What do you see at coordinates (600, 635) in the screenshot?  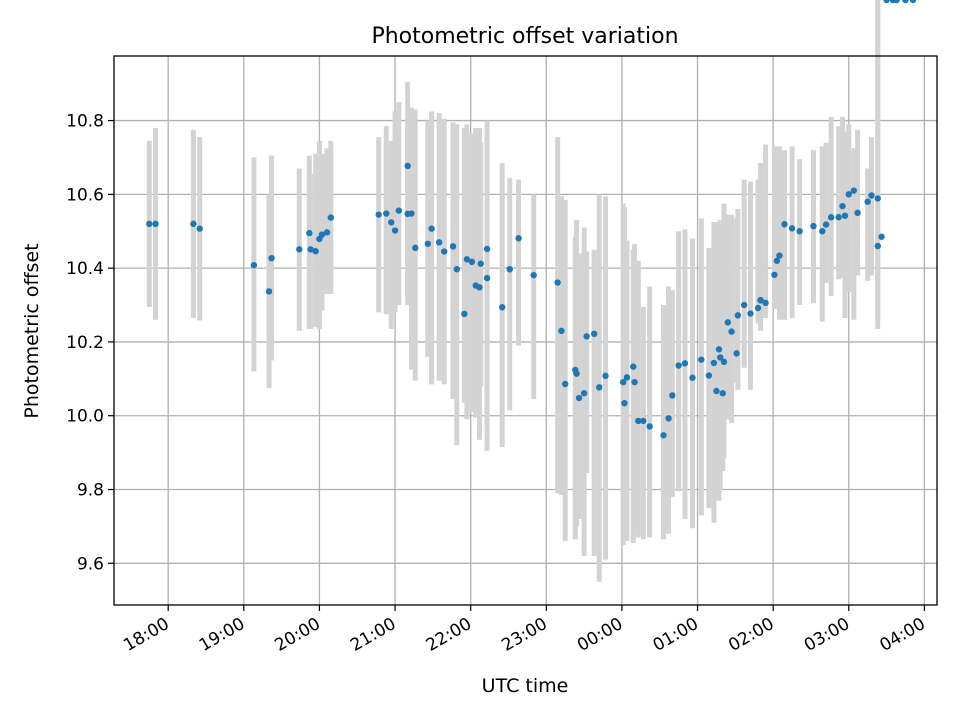 I see `x-tick-label: 00:00` at bounding box center [600, 635].